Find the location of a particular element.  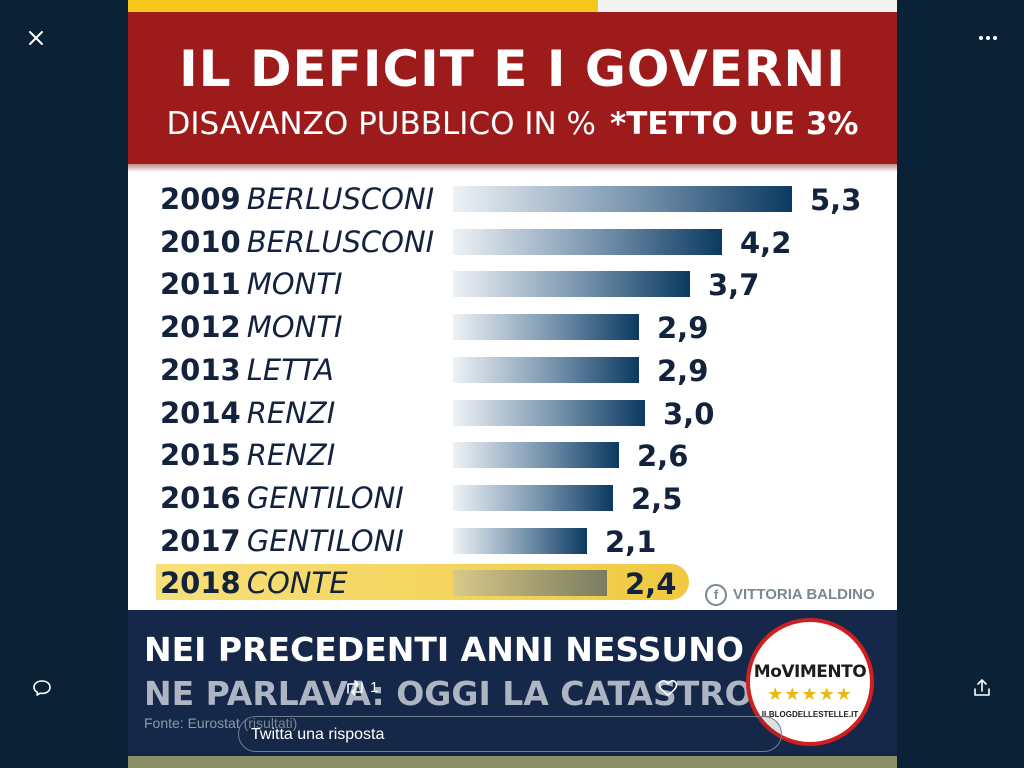

close-button is located at coordinates (36, 38).